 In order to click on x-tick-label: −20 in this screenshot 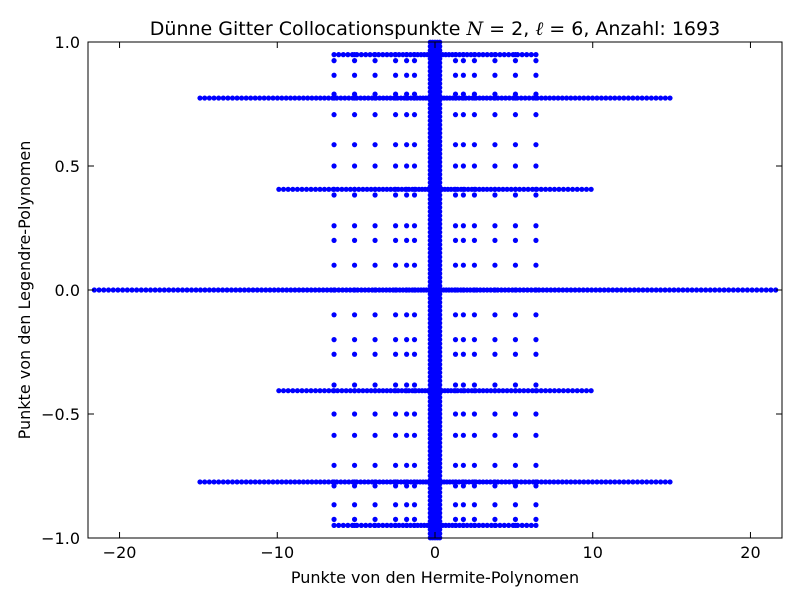, I will do `click(120, 552)`.